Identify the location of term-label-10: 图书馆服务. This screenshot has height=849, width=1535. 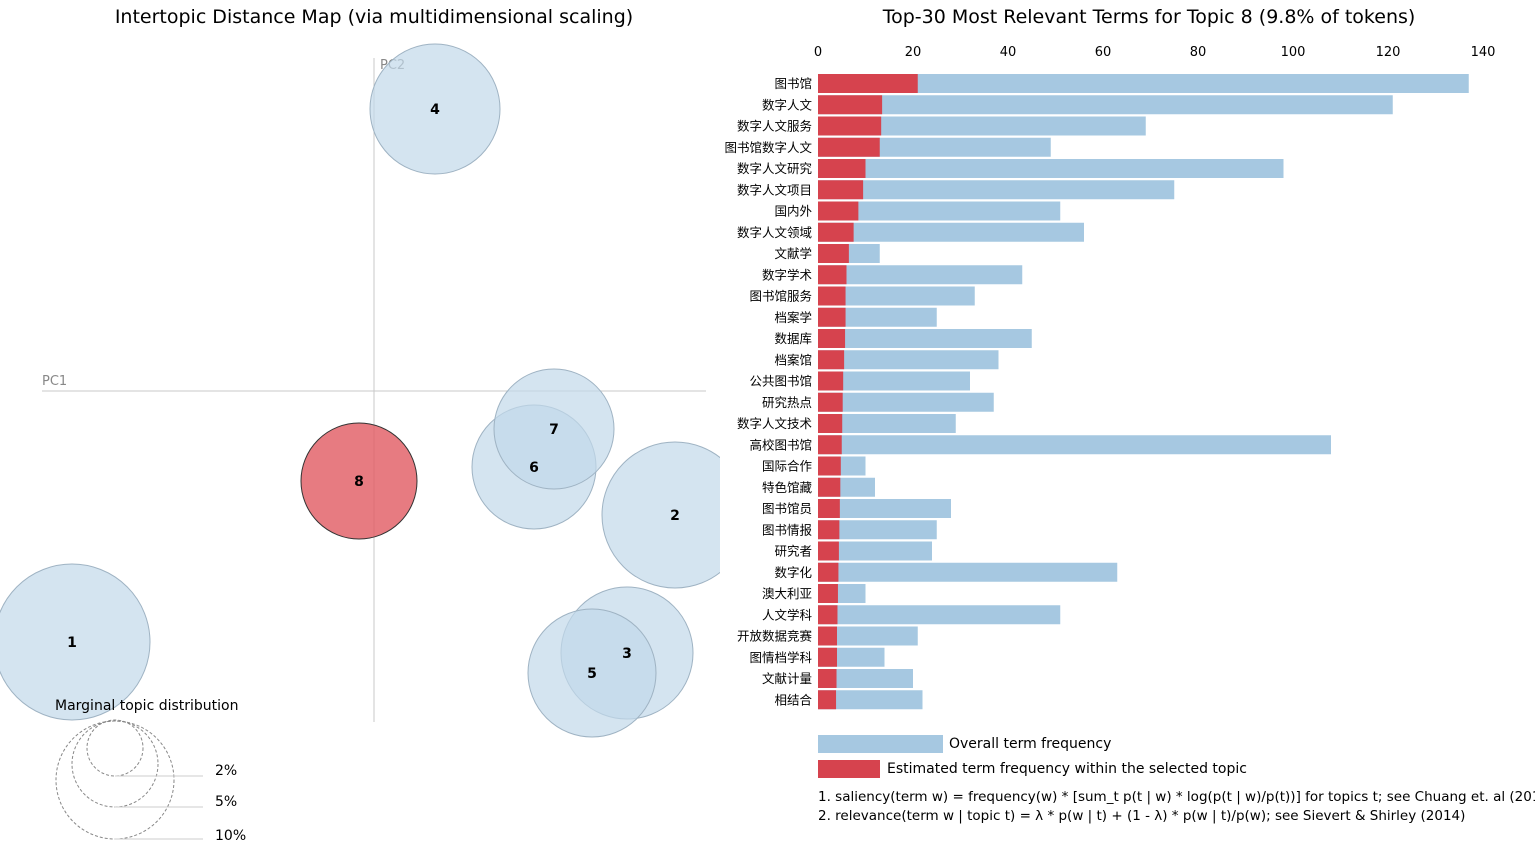
(780, 296).